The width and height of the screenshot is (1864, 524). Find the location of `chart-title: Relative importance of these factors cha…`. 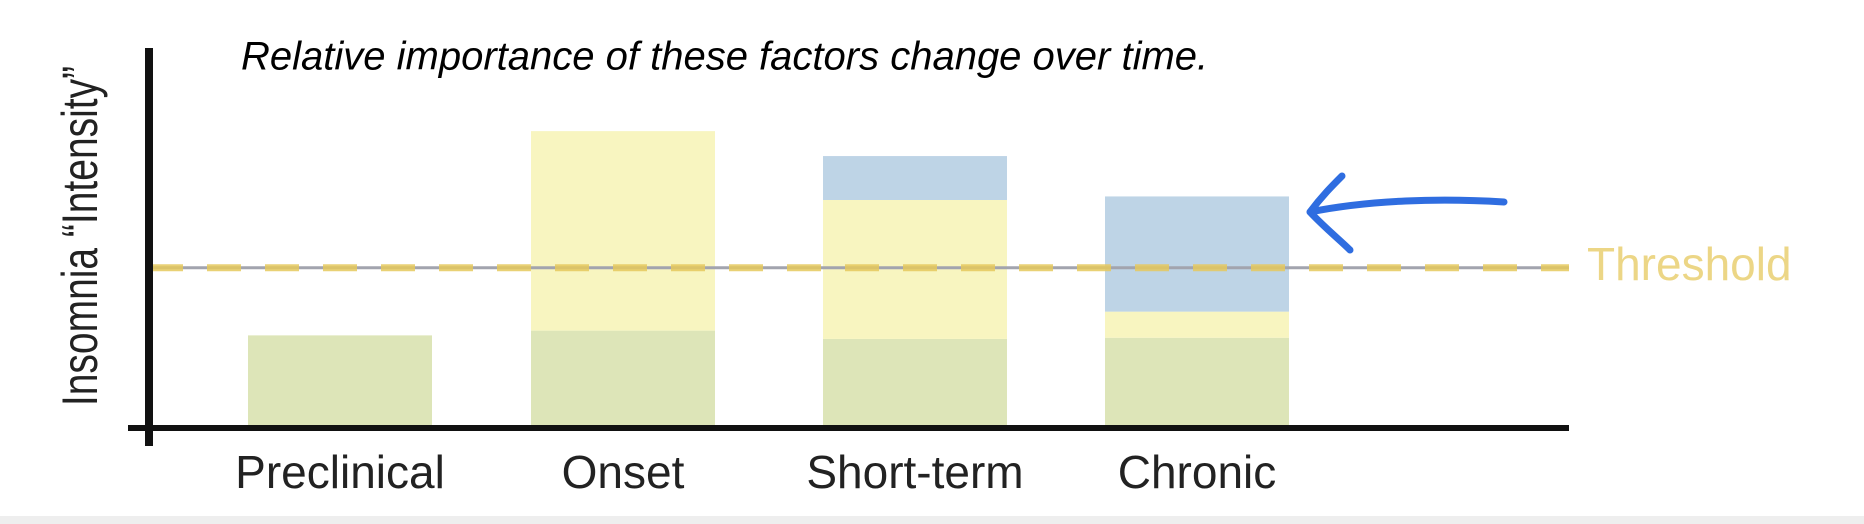

chart-title: Relative importance of these factors cha… is located at coordinates (724, 57).